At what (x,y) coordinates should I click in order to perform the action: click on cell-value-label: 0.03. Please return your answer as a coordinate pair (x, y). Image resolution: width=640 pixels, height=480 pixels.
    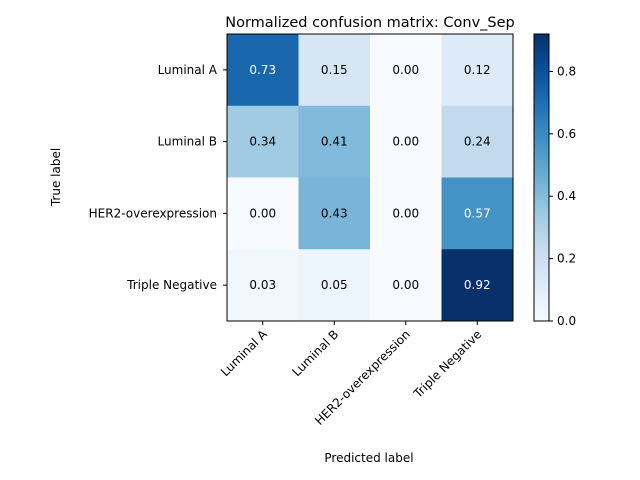
    Looking at the image, I should click on (262, 285).